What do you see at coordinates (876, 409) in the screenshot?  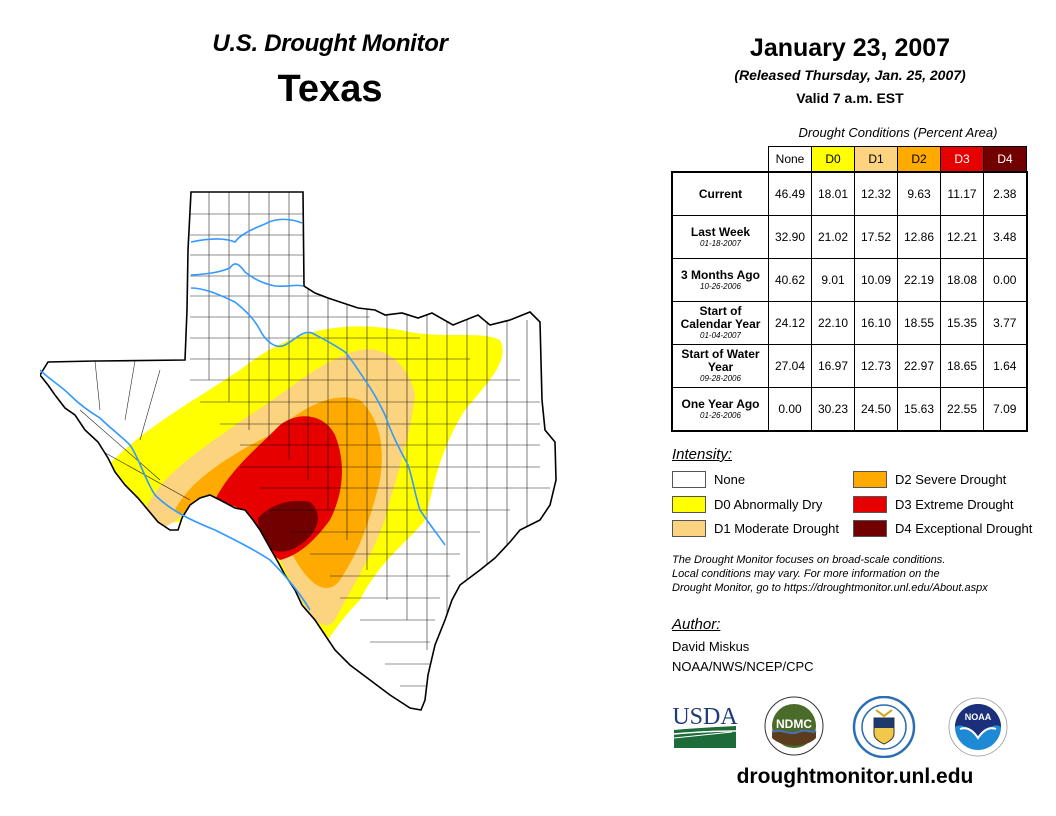 I see `value-cell-d1: 24.50` at bounding box center [876, 409].